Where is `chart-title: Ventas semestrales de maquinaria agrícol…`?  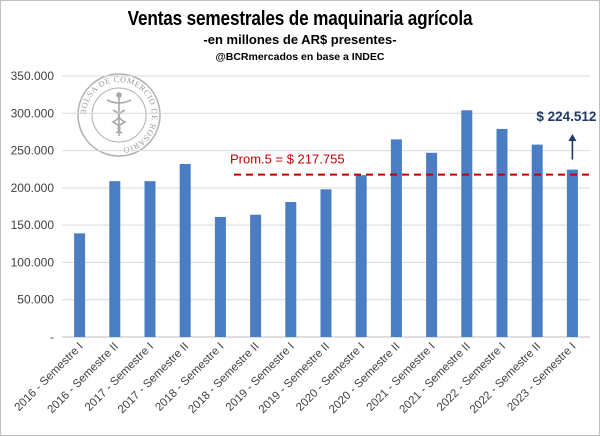
chart-title: Ventas semestrales de maquinaria agrícol… is located at coordinates (300, 19).